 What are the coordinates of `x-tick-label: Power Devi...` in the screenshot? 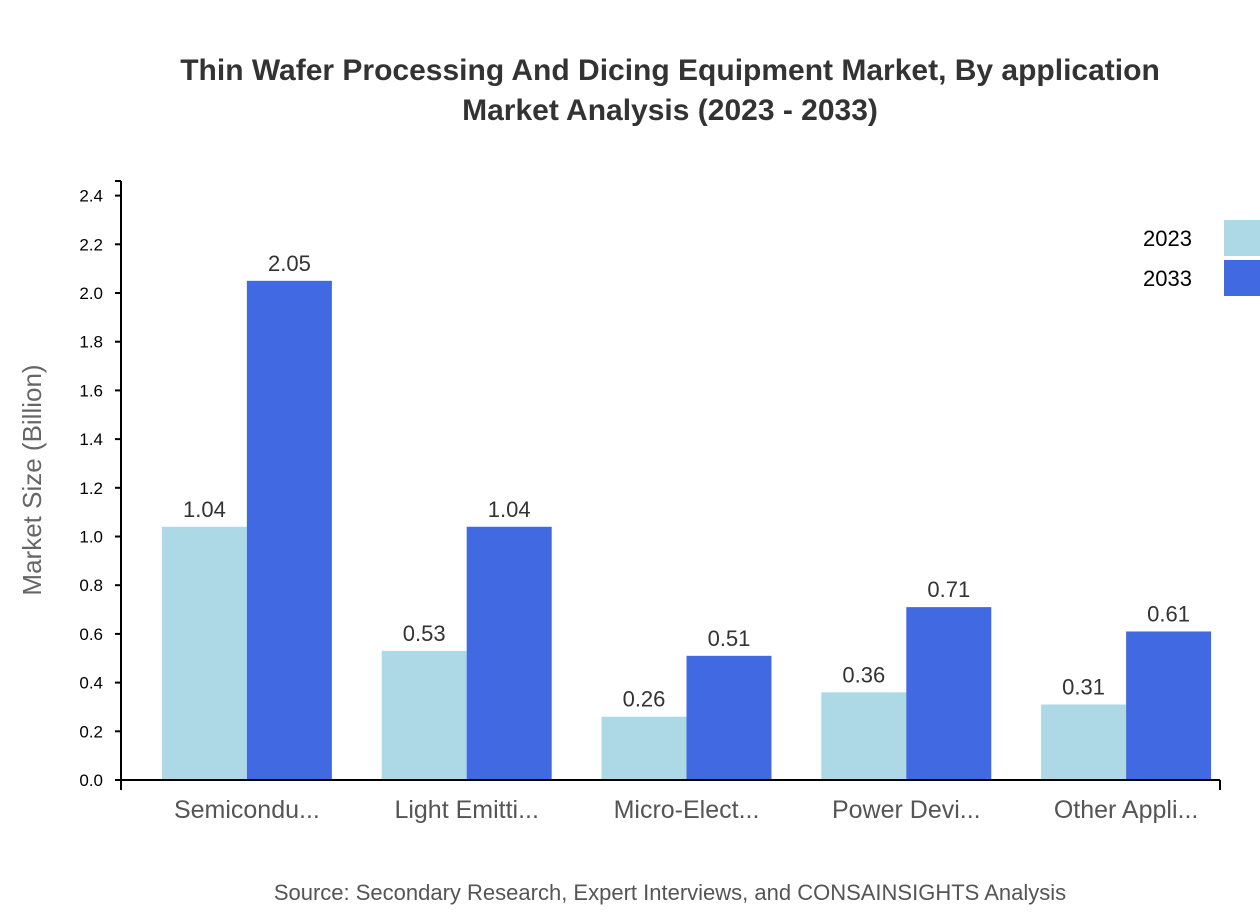 It's located at (906, 810).